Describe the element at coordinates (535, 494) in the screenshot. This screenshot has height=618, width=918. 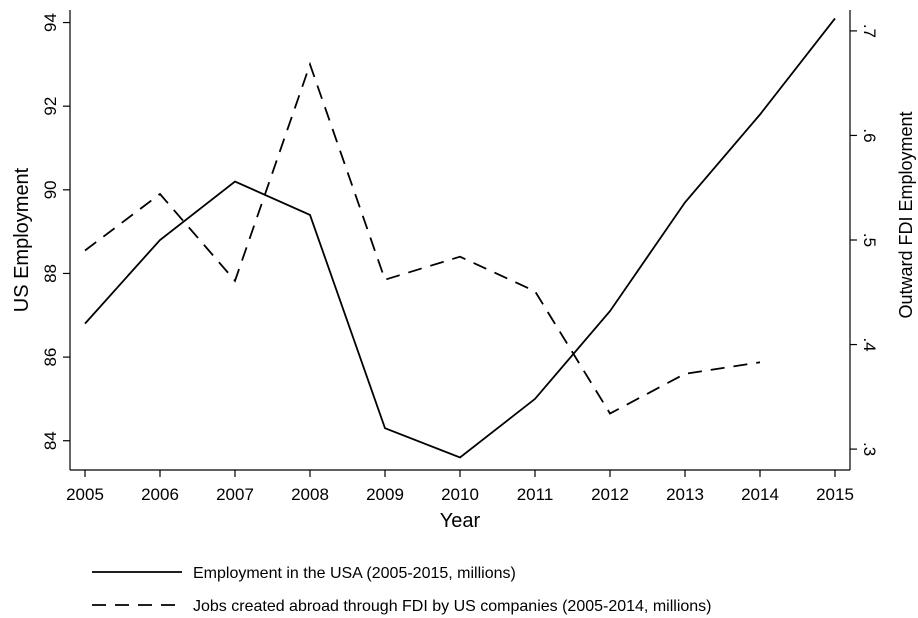
I see `x-tick-label: 2011` at that location.